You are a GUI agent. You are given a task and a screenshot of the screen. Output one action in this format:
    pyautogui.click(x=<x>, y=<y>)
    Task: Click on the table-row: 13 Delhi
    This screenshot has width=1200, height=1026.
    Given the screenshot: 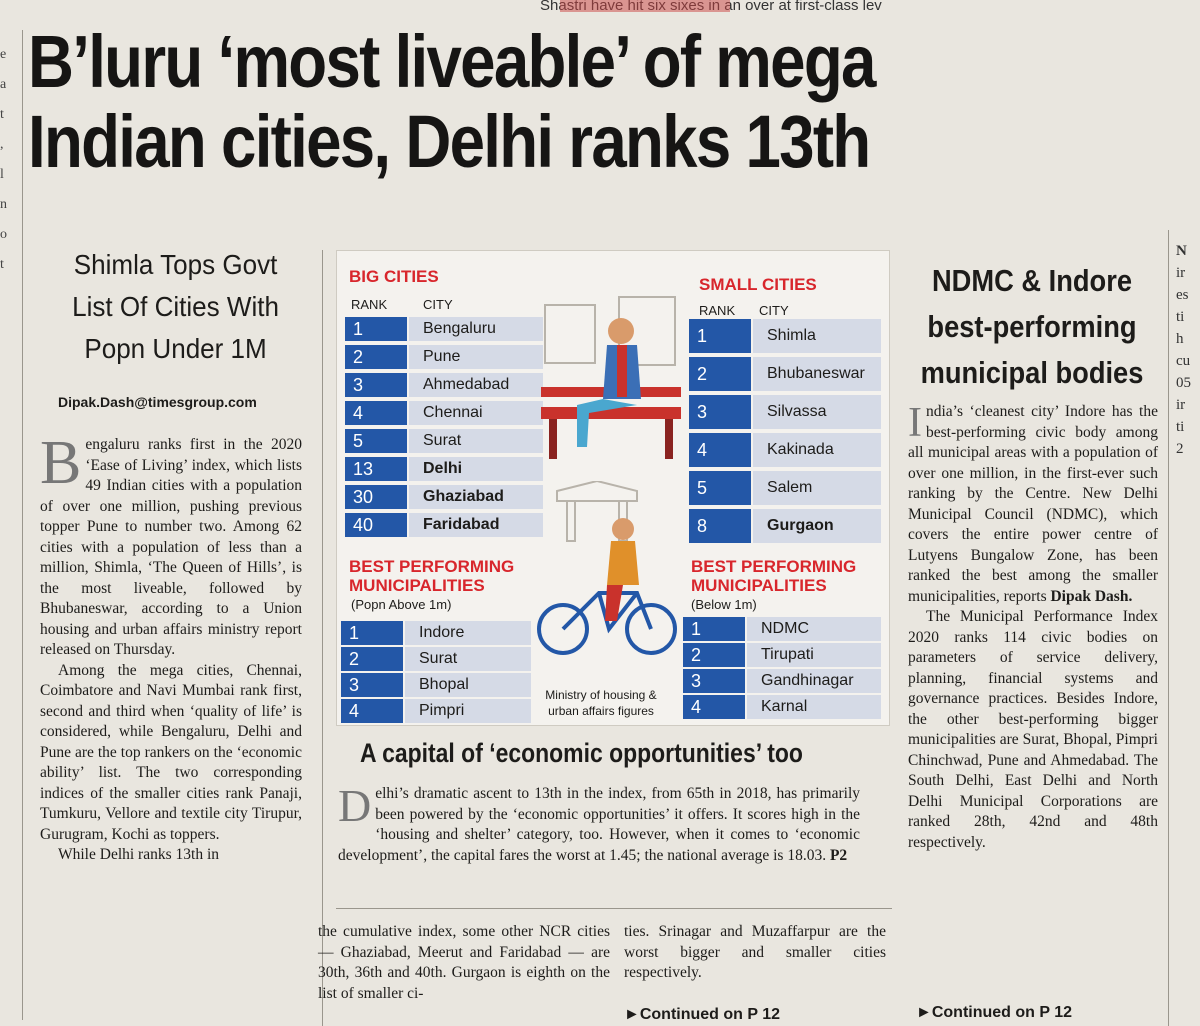 What is the action you would take?
    pyautogui.click(x=444, y=469)
    